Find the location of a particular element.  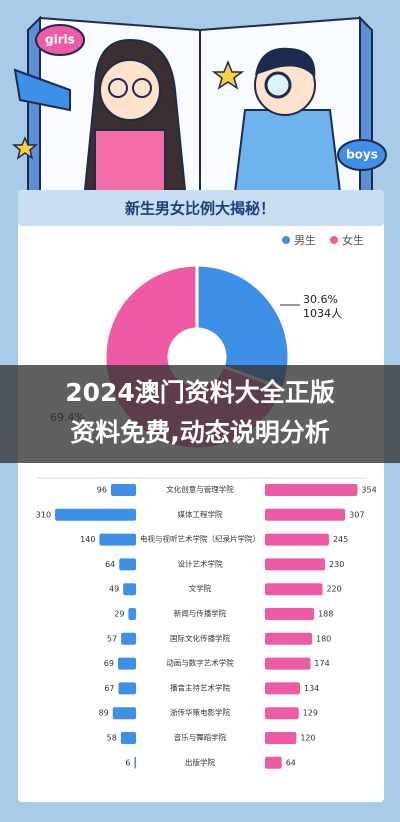

value-label: 230 is located at coordinates (336, 564).